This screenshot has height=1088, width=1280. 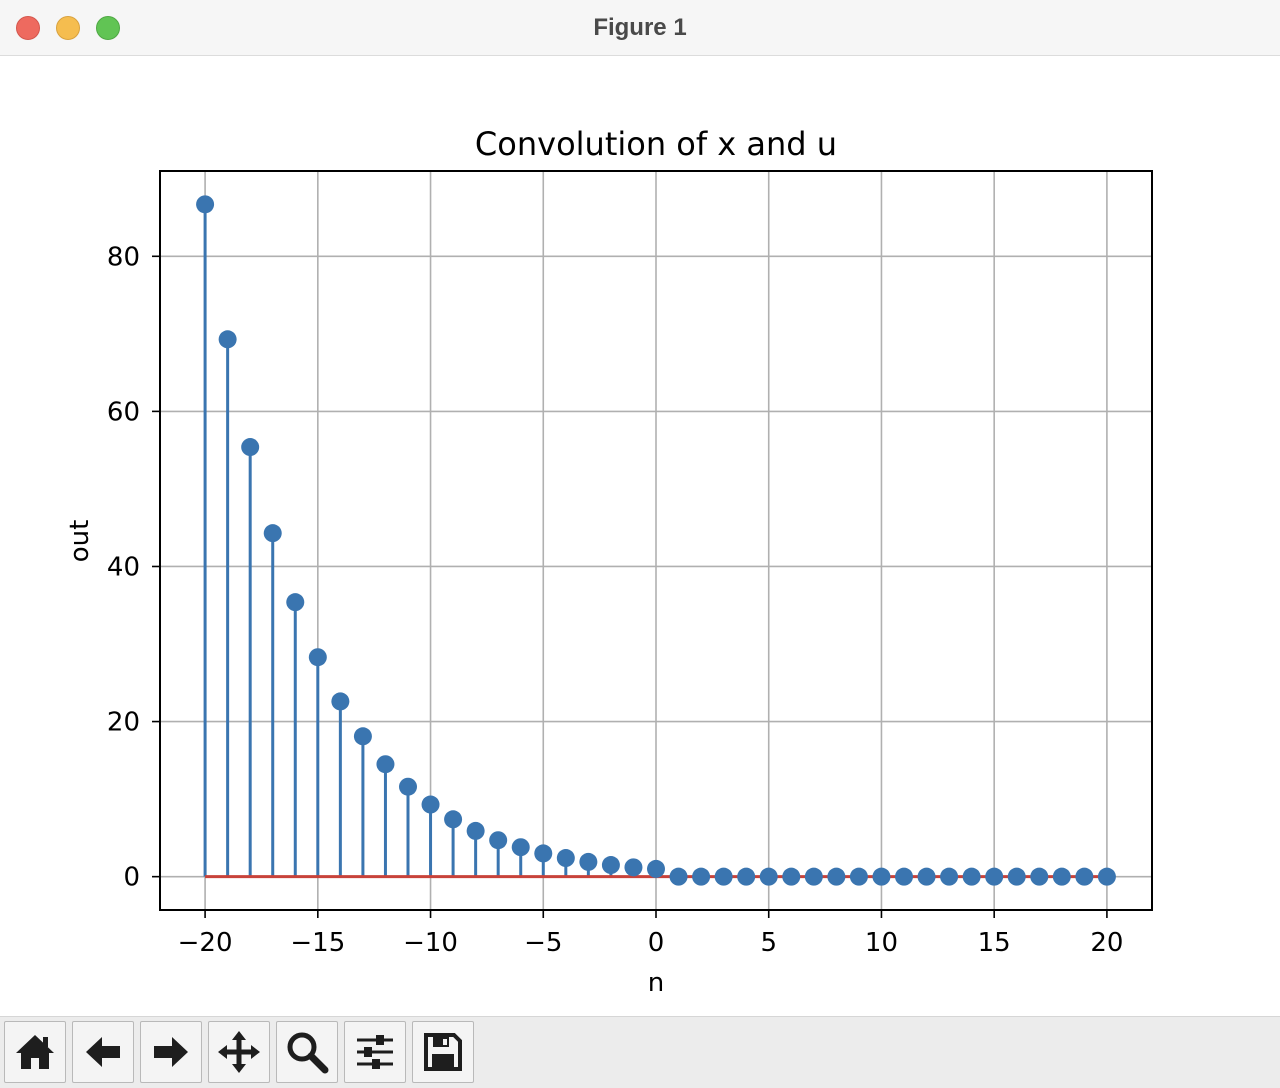 I want to click on arrow-left-icon, so click(x=103, y=1052).